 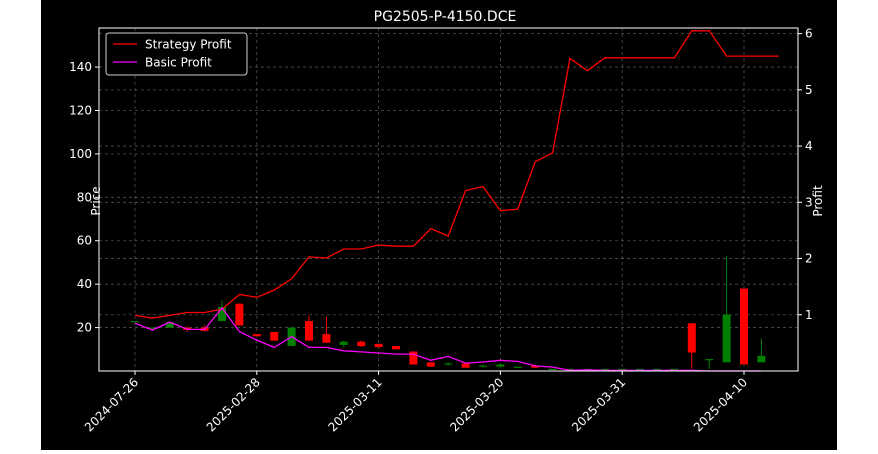 What do you see at coordinates (80, 67) in the screenshot?
I see `left-tick-label: 140` at bounding box center [80, 67].